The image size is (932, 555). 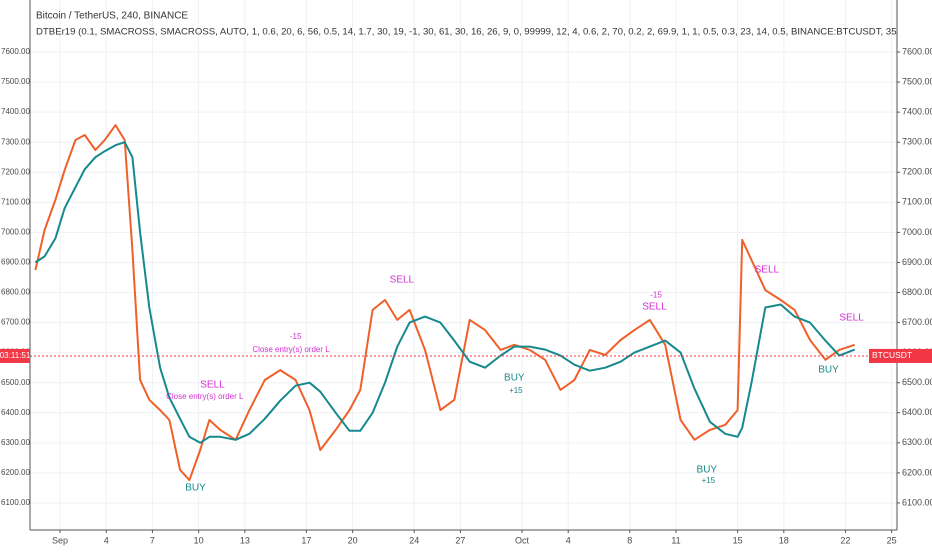 What do you see at coordinates (60, 540) in the screenshot?
I see `x-tick-label: Sep` at bounding box center [60, 540].